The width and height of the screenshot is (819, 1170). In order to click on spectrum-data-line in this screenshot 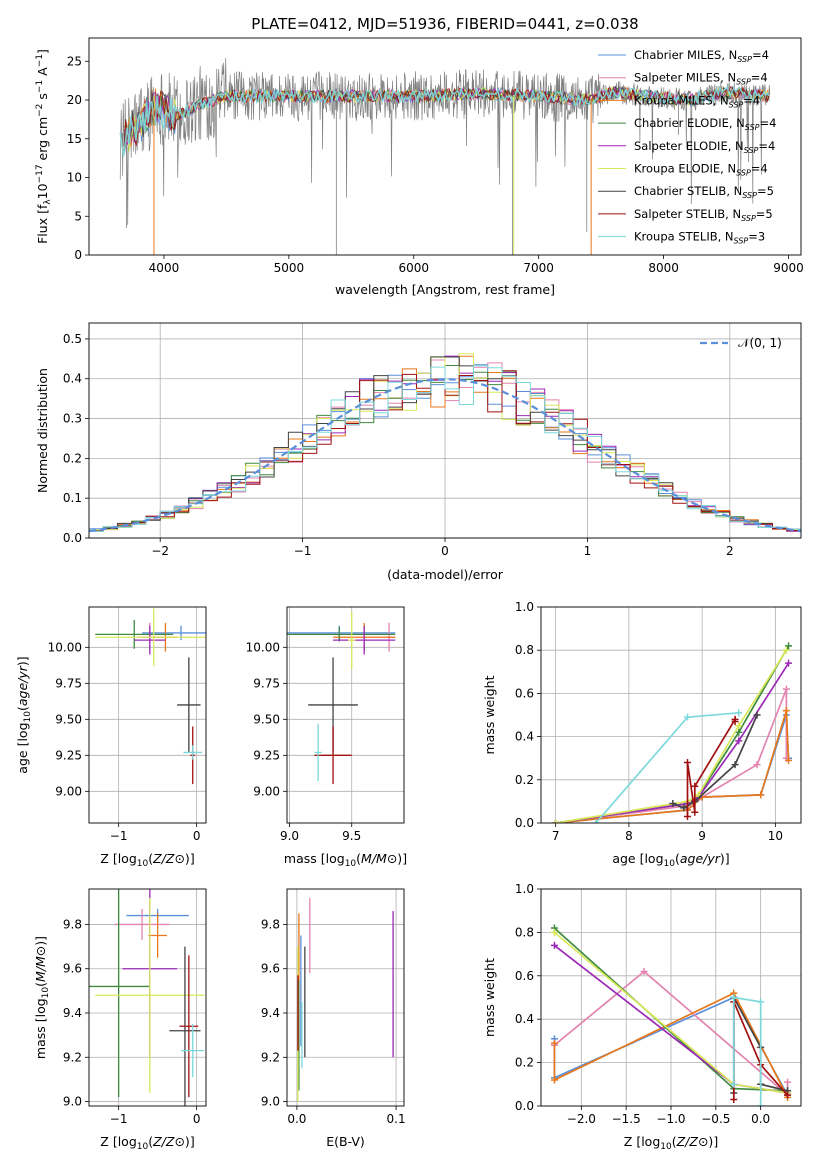, I will do `click(445, 141)`.